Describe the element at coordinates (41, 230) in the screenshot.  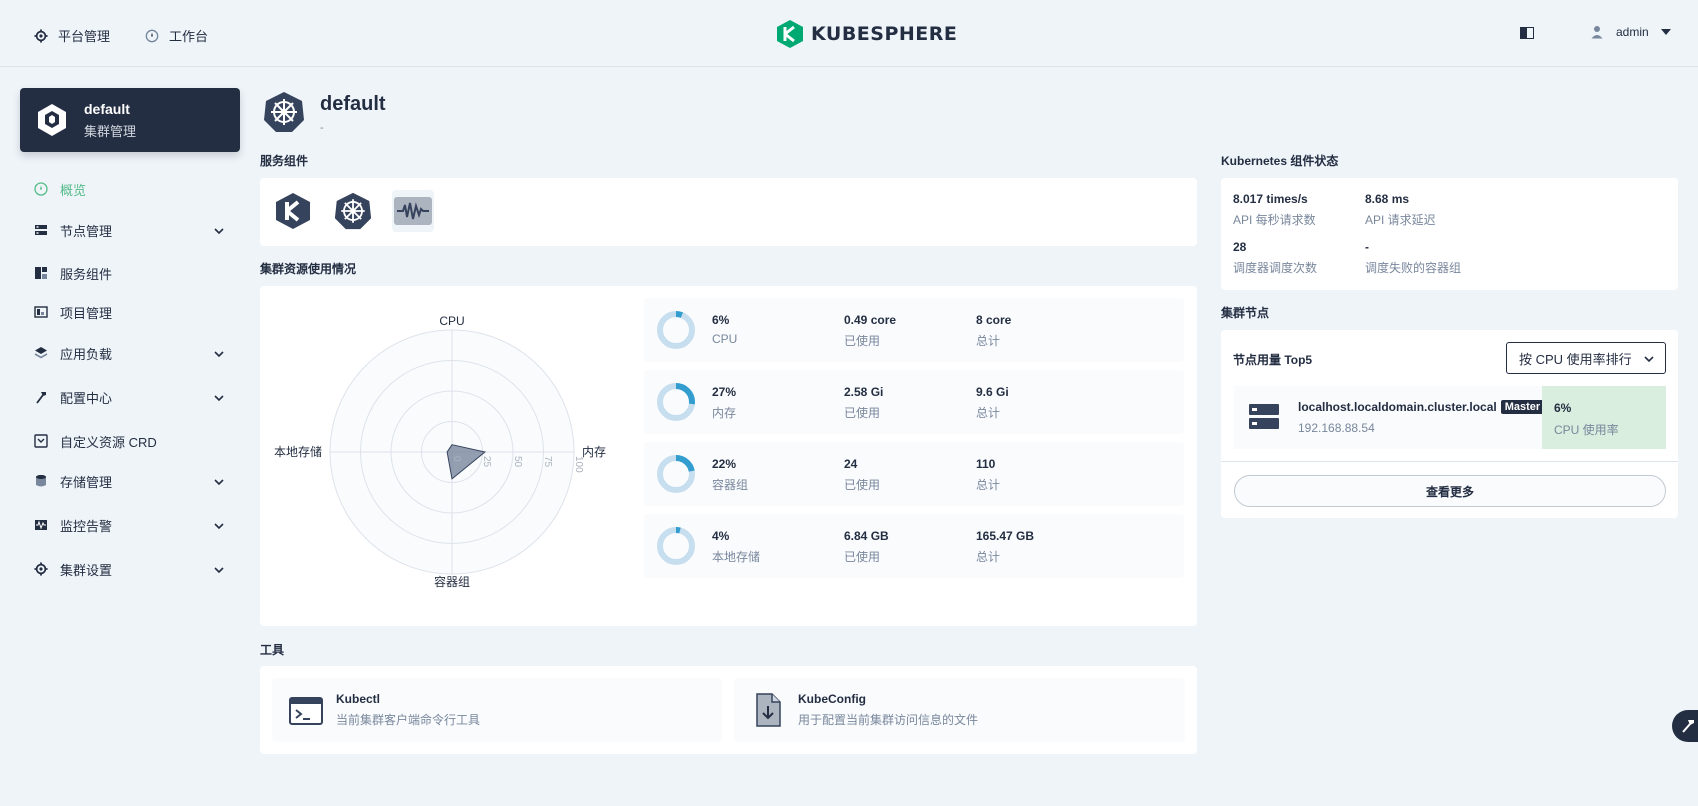
I see `node-icon` at that location.